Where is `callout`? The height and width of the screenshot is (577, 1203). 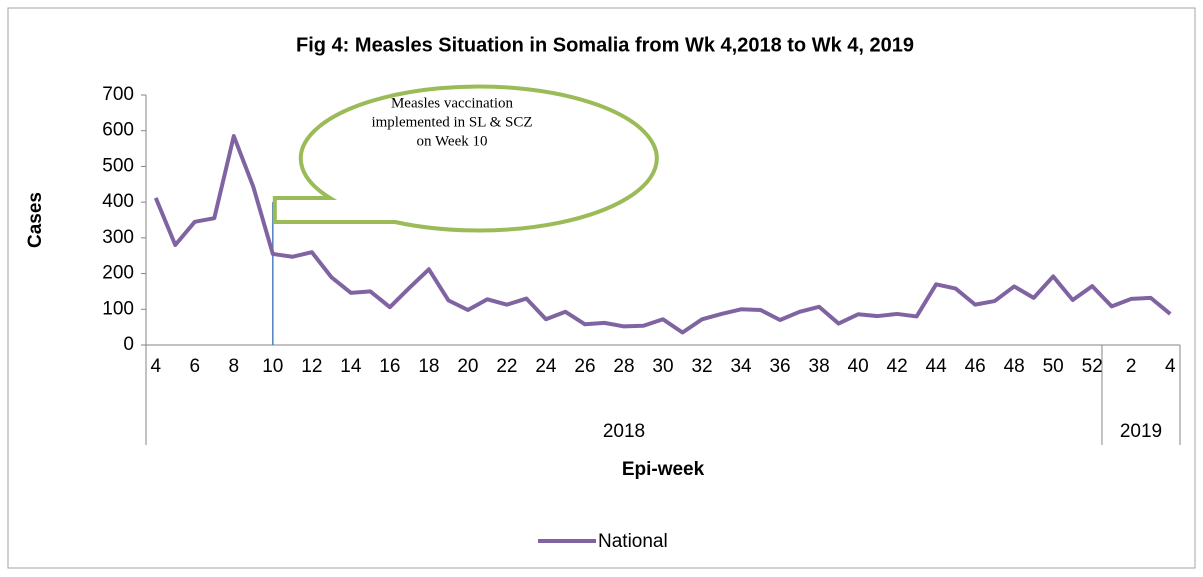
callout is located at coordinates (465, 158).